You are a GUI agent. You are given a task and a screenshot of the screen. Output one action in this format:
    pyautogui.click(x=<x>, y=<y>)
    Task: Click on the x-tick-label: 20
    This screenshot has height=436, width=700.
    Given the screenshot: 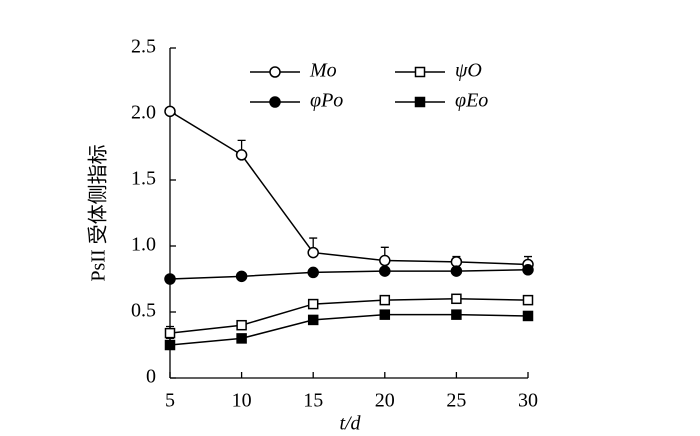 What is the action you would take?
    pyautogui.click(x=385, y=401)
    